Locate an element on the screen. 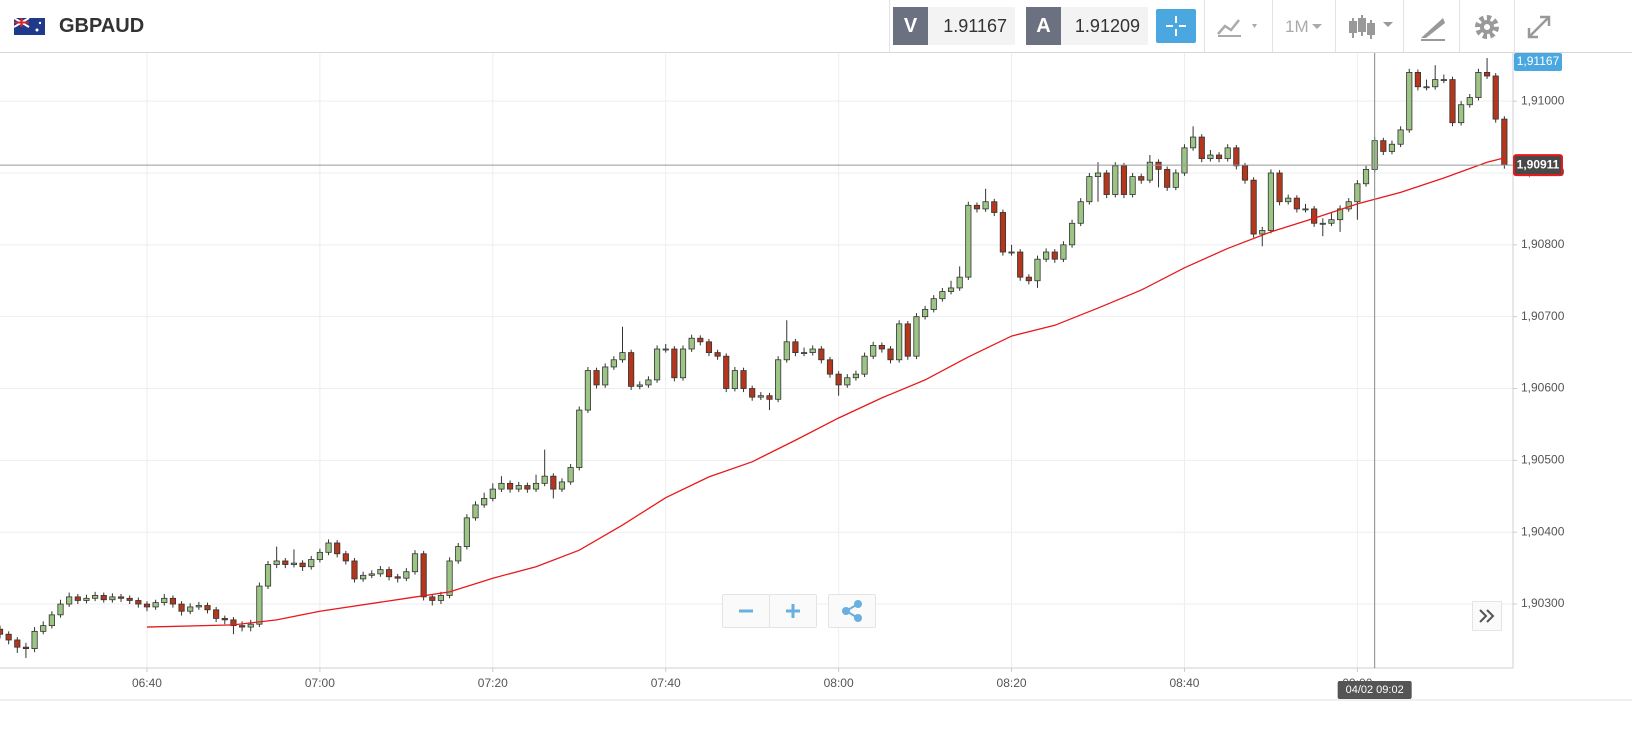 The height and width of the screenshot is (731, 1632). y-tick-label: 1,90300 is located at coordinates (1543, 603).